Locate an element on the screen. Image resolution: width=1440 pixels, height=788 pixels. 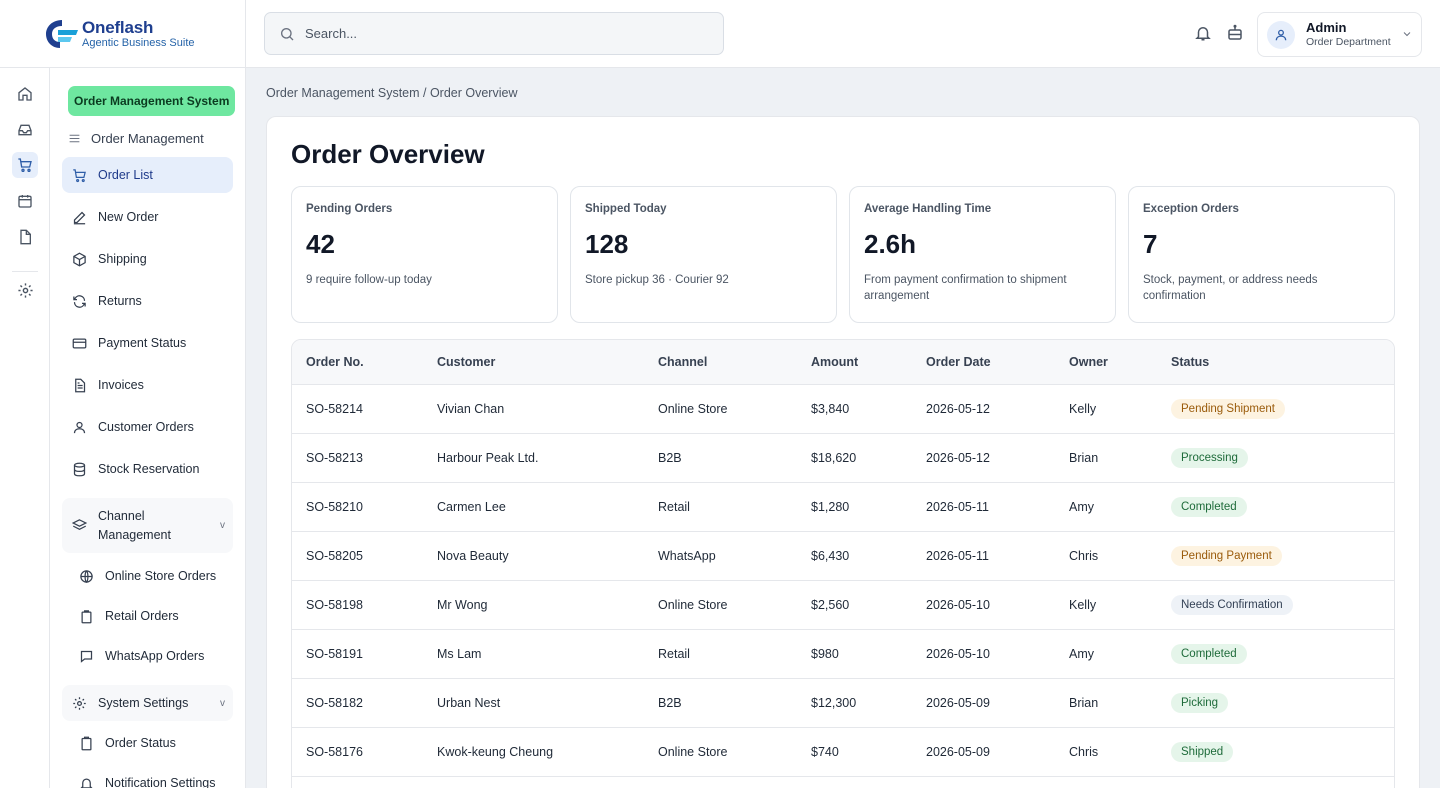
sidebar-item-payment-status: Payment Status is located at coordinates (147, 343).